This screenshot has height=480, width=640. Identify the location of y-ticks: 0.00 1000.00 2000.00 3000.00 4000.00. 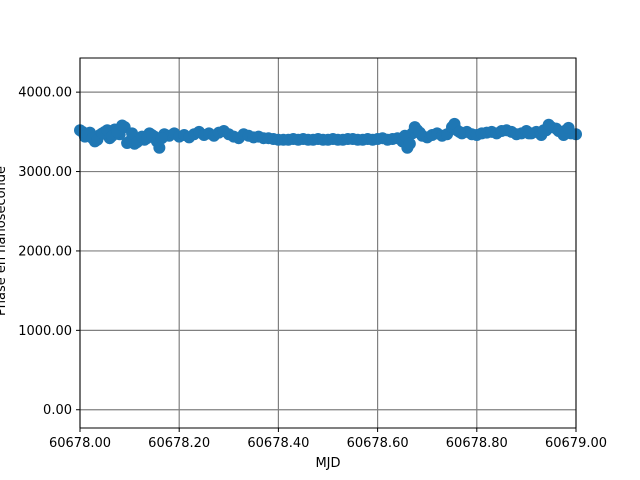
(49, 252).